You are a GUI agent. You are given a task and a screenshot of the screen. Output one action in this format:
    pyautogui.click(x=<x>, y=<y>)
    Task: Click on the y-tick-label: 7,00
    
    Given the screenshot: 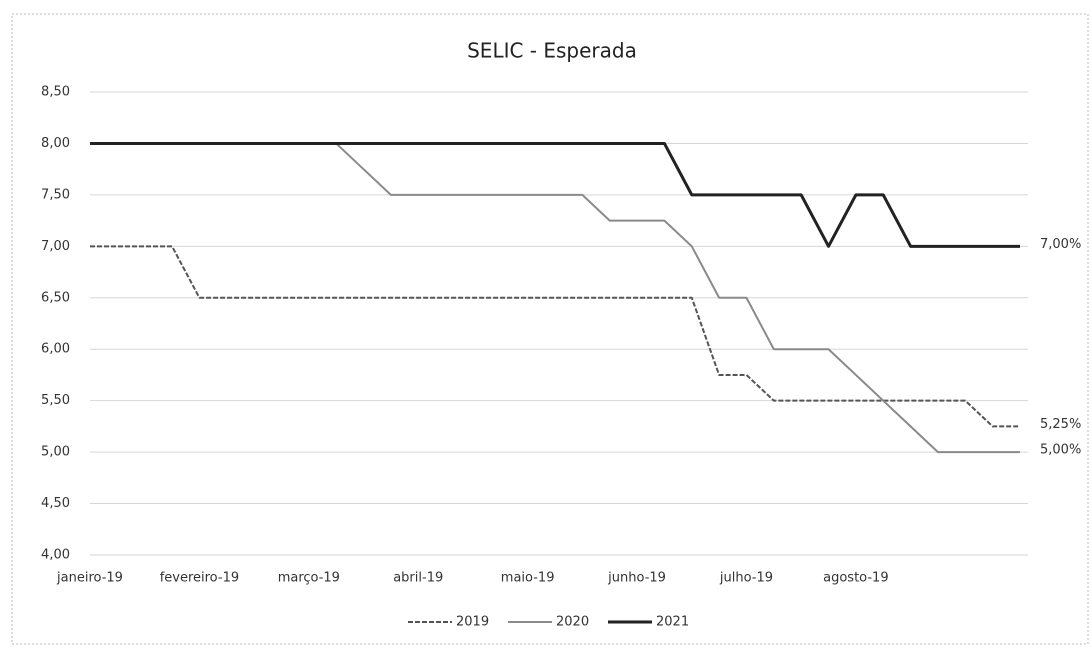 What is the action you would take?
    pyautogui.click(x=55, y=246)
    